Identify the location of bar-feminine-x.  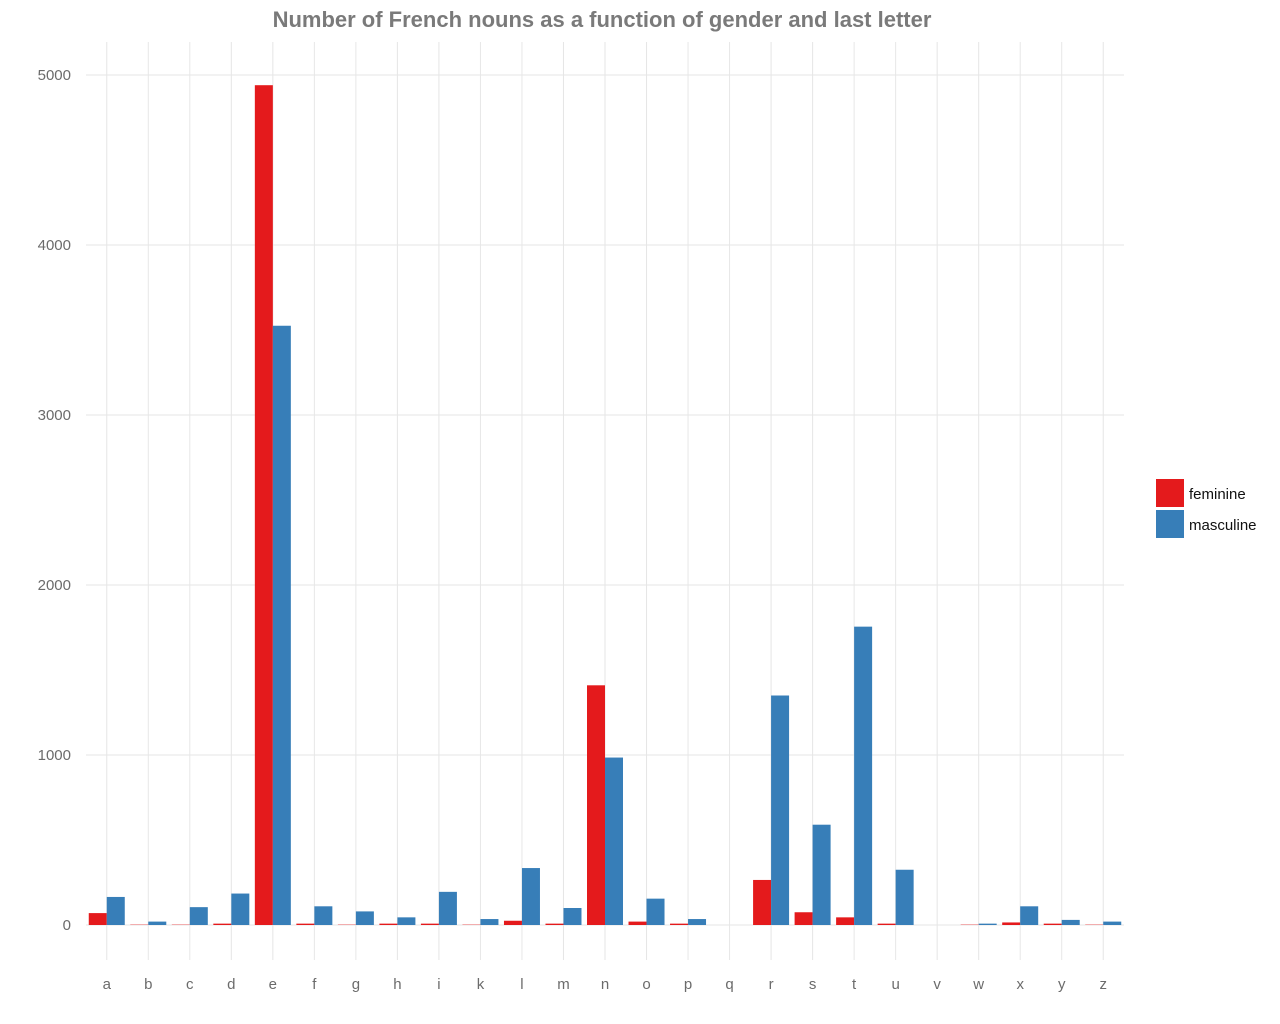
(1011, 923).